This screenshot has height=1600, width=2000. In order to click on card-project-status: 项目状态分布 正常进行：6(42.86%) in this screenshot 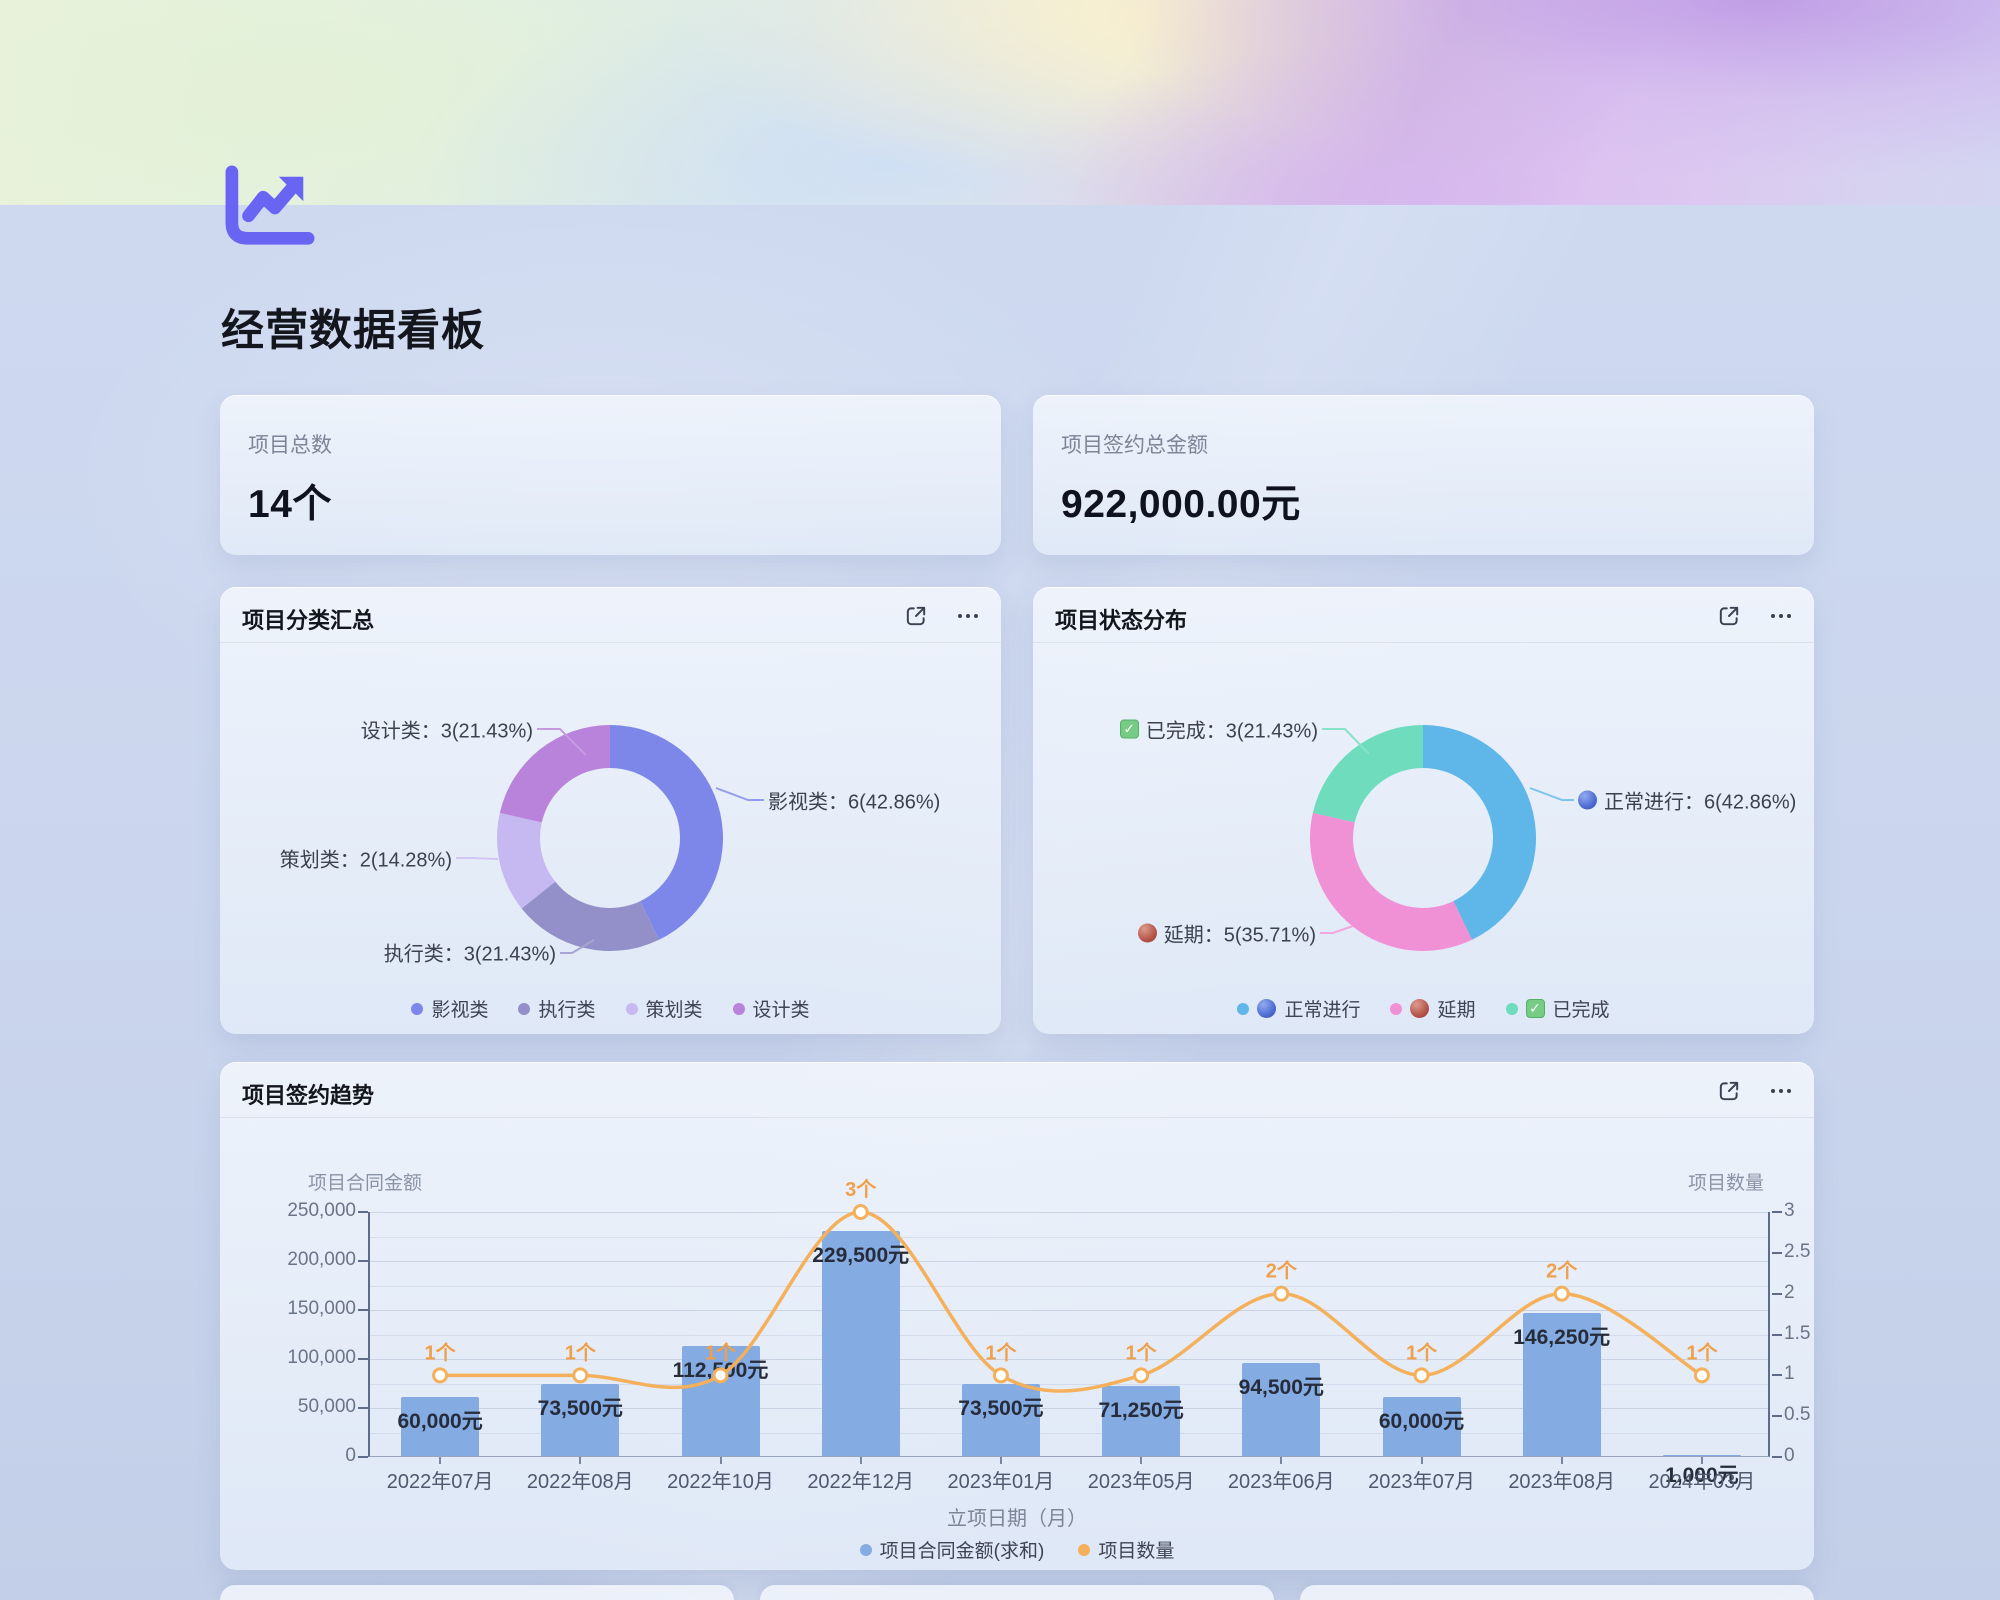, I will do `click(1423, 810)`.